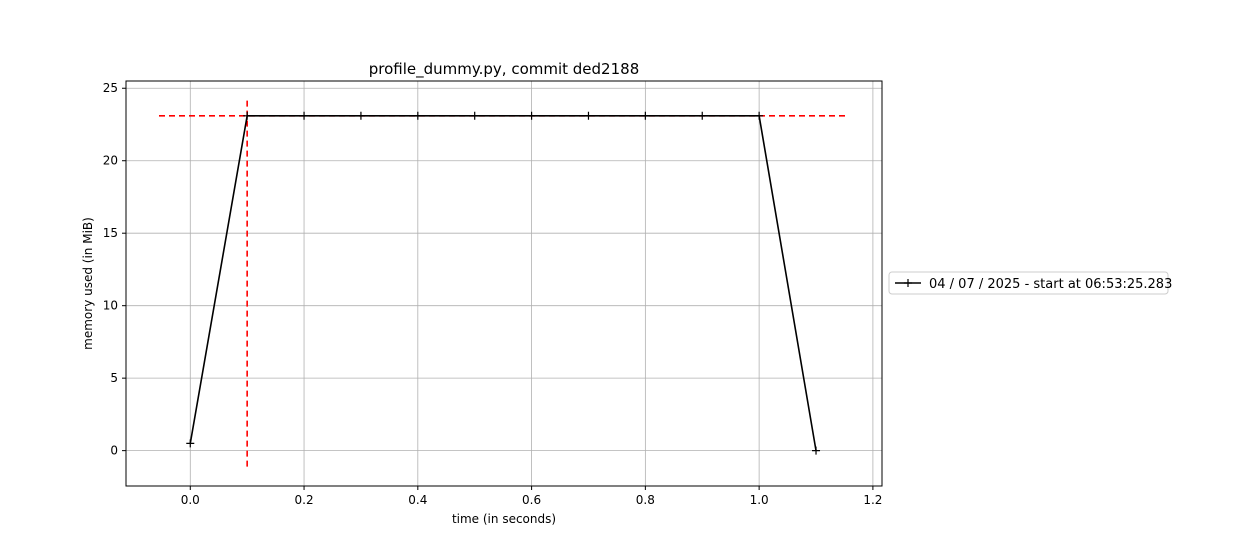  I want to click on x-tick-label: 0.6, so click(531, 500).